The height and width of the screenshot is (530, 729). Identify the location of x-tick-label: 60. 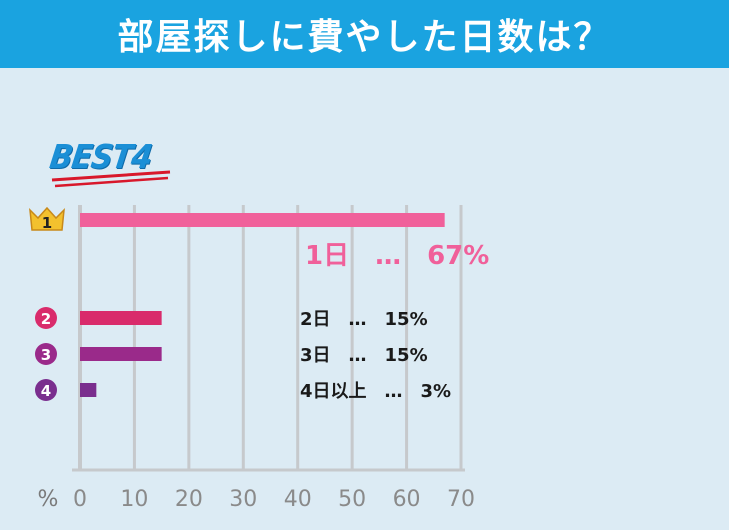
(407, 499).